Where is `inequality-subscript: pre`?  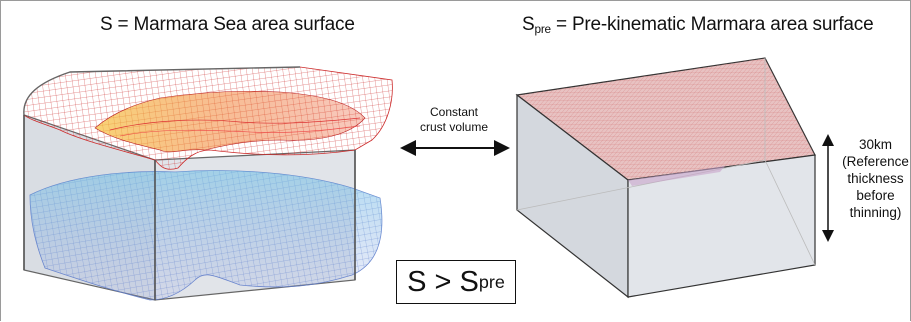
inequality-subscript: pre is located at coordinates (491, 281).